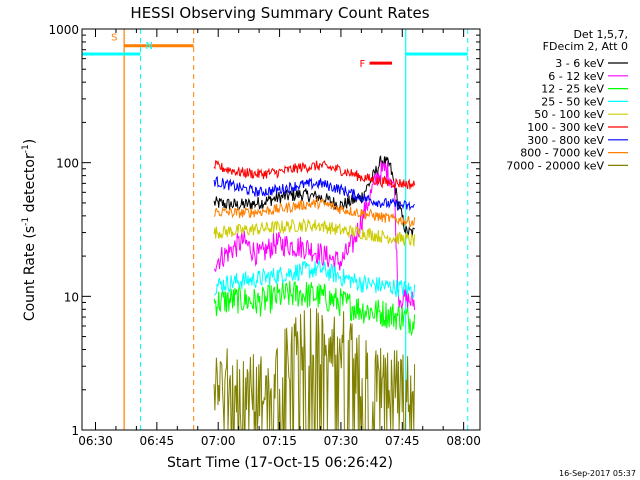 Image resolution: width=640 pixels, height=480 pixels. I want to click on x-tick-label: 07:15, so click(279, 441).